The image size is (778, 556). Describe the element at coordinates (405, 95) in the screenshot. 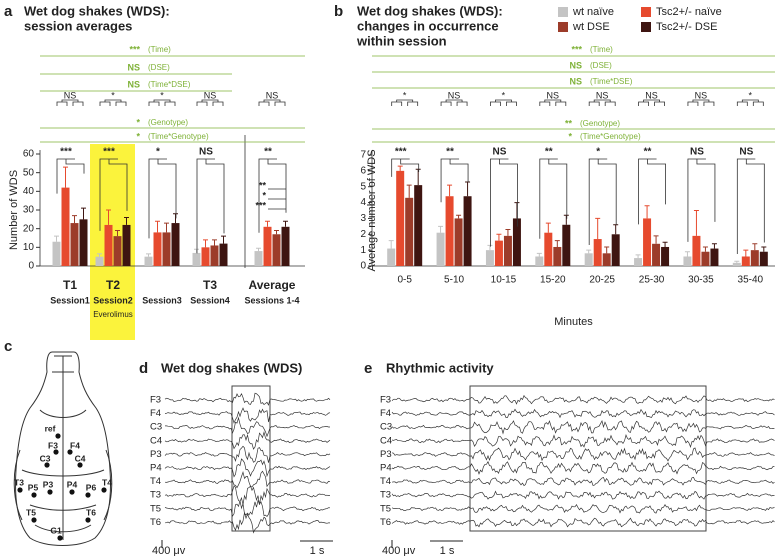

I see `pair-test: *` at that location.